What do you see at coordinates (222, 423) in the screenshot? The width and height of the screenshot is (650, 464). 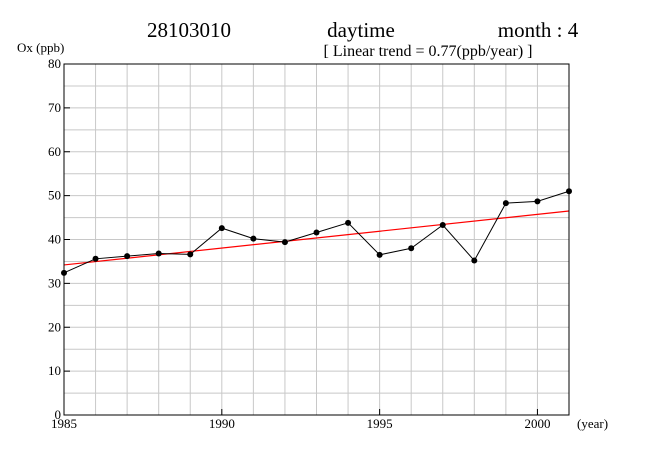 I see `x-tick-label: 1990` at bounding box center [222, 423].